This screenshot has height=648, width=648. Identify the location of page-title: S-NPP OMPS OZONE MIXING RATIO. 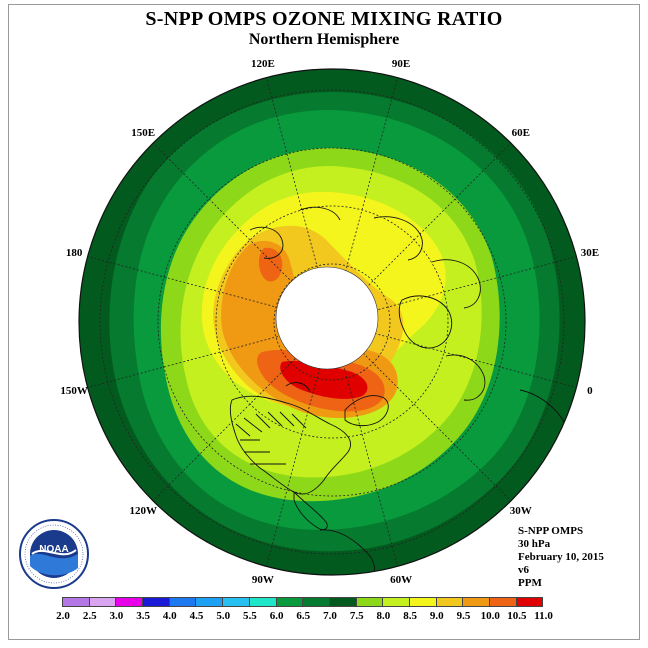
(324, 19).